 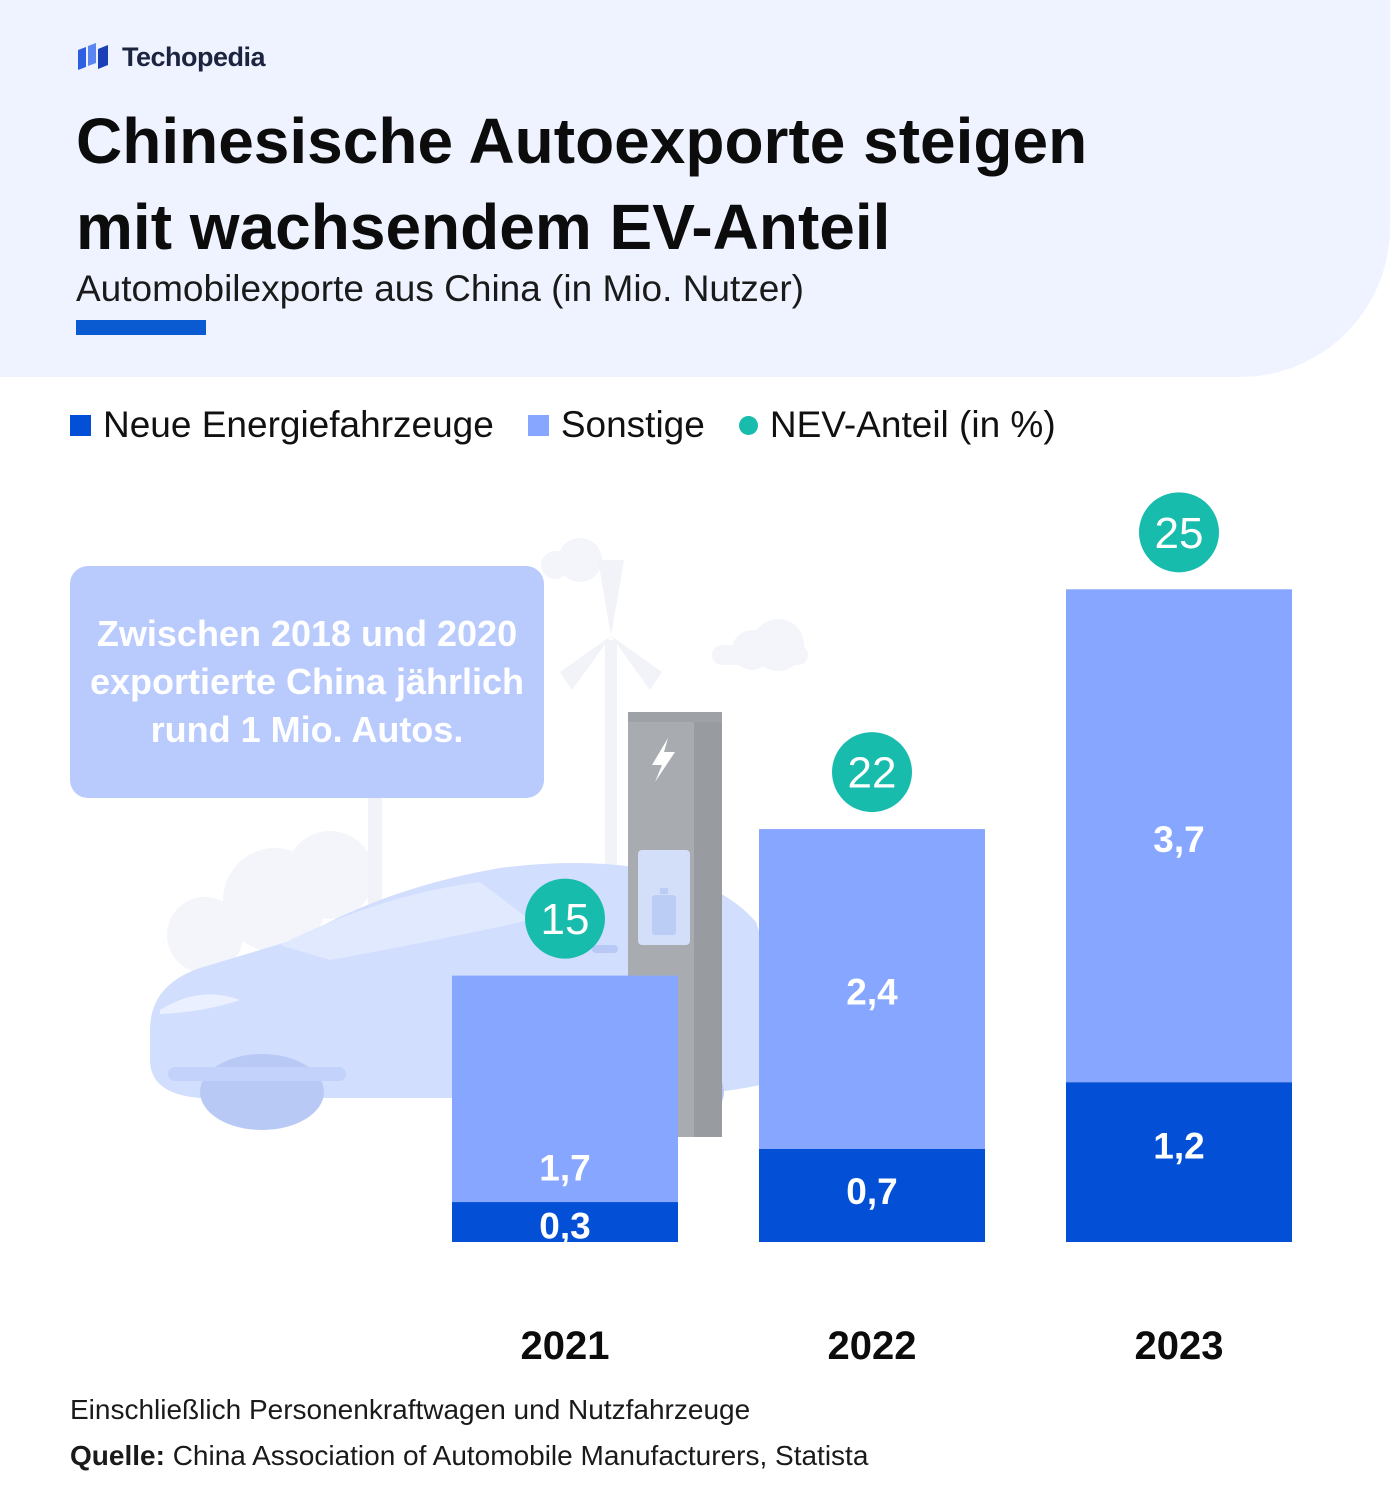 I want to click on share-label-2022: 22, so click(x=872, y=773).